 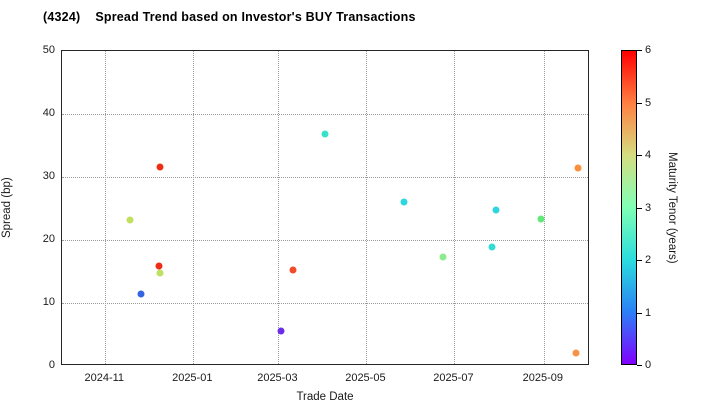 I want to click on y-tick-label: 10, so click(x=48, y=302).